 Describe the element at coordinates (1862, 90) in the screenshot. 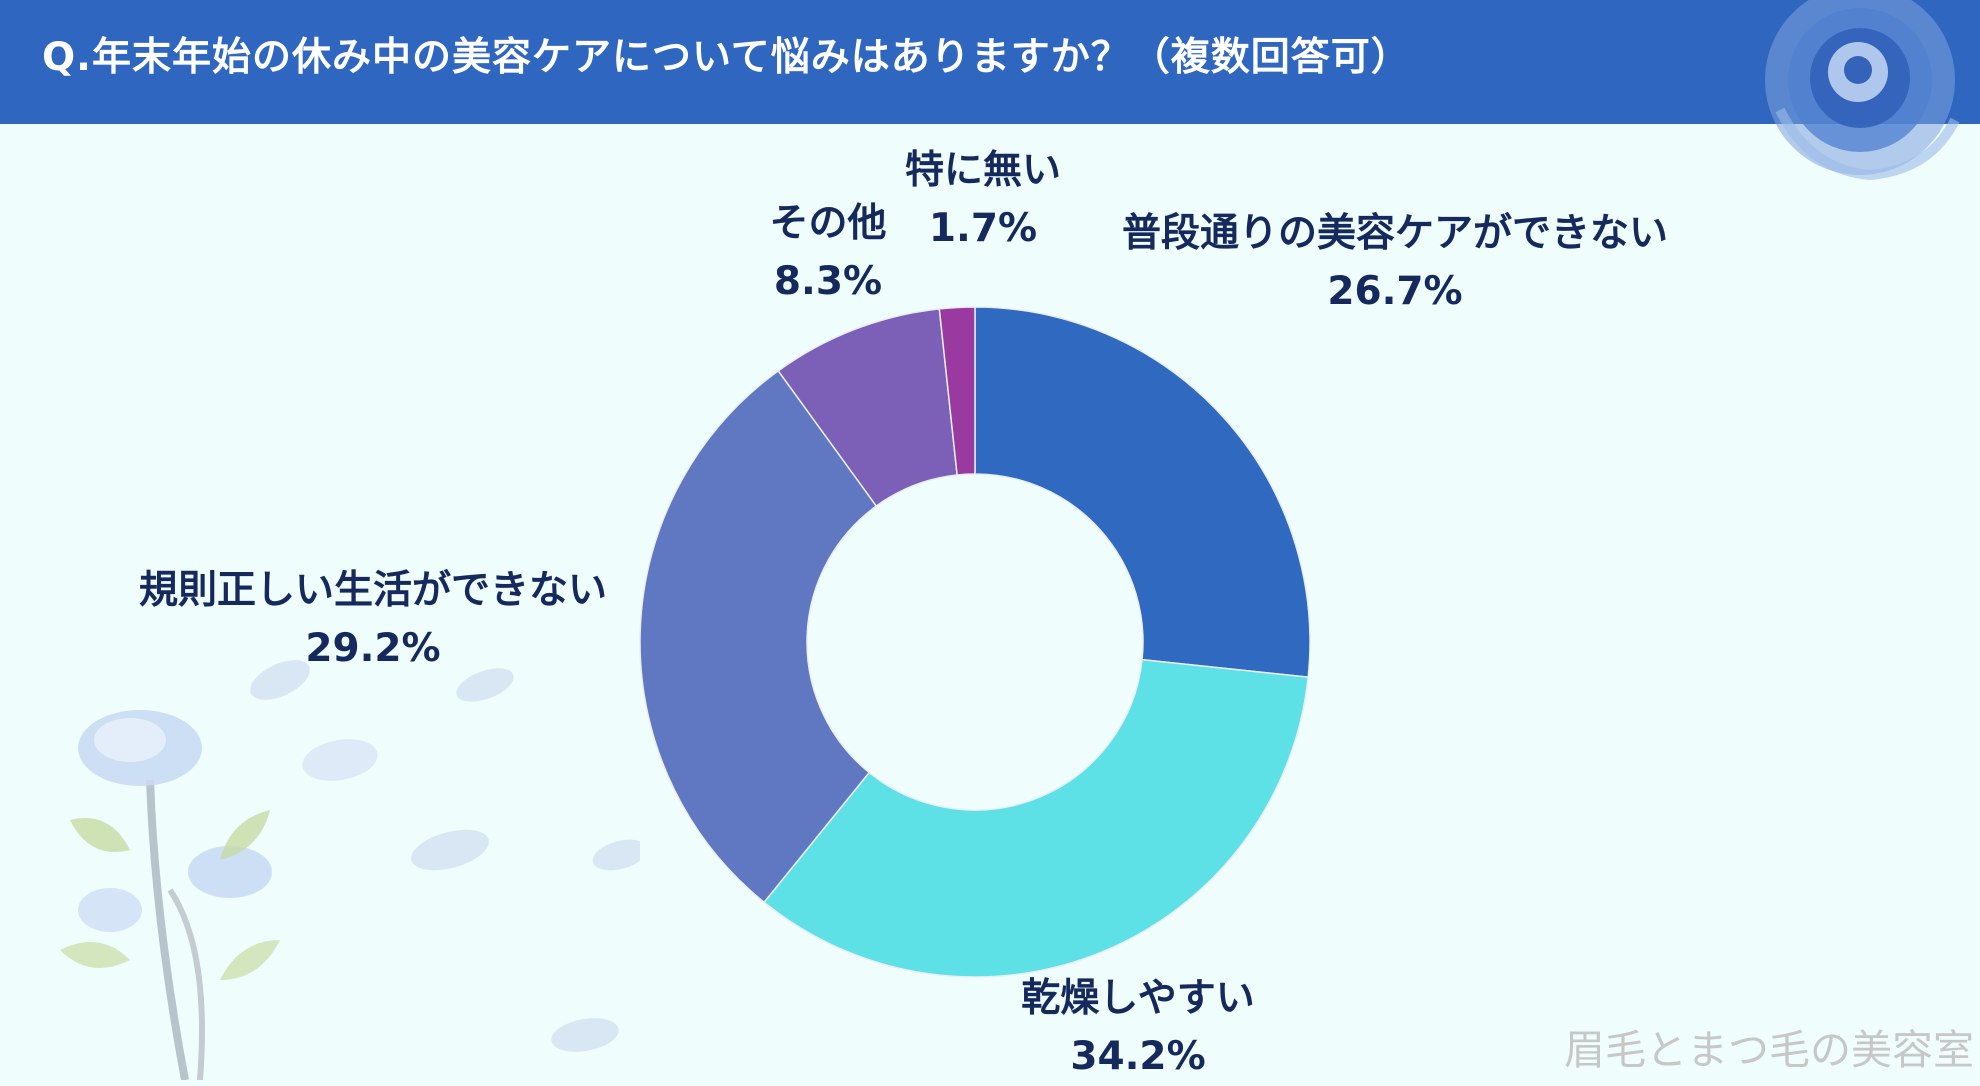

I see `rose-decoration-icon` at that location.